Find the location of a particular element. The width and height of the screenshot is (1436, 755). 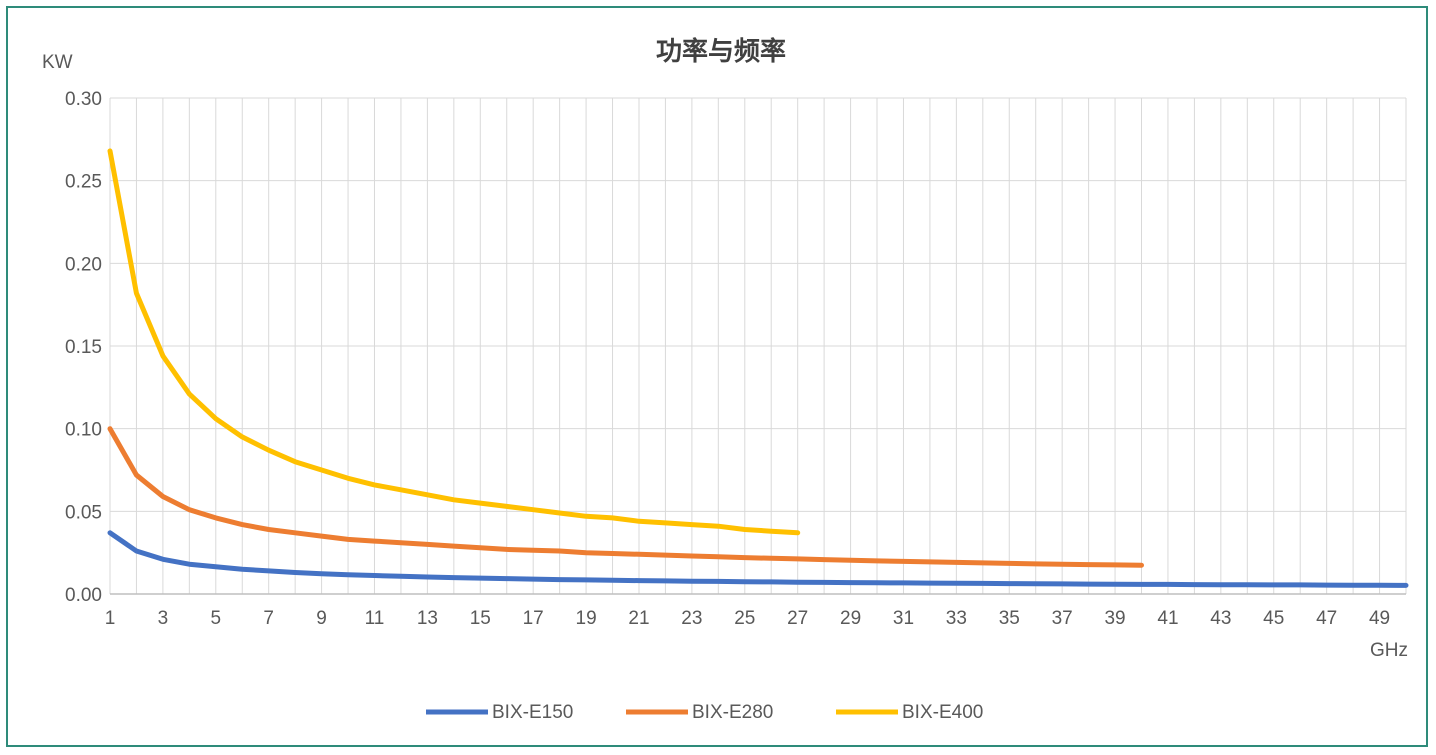

x-tick-label: 9 is located at coordinates (321, 618).